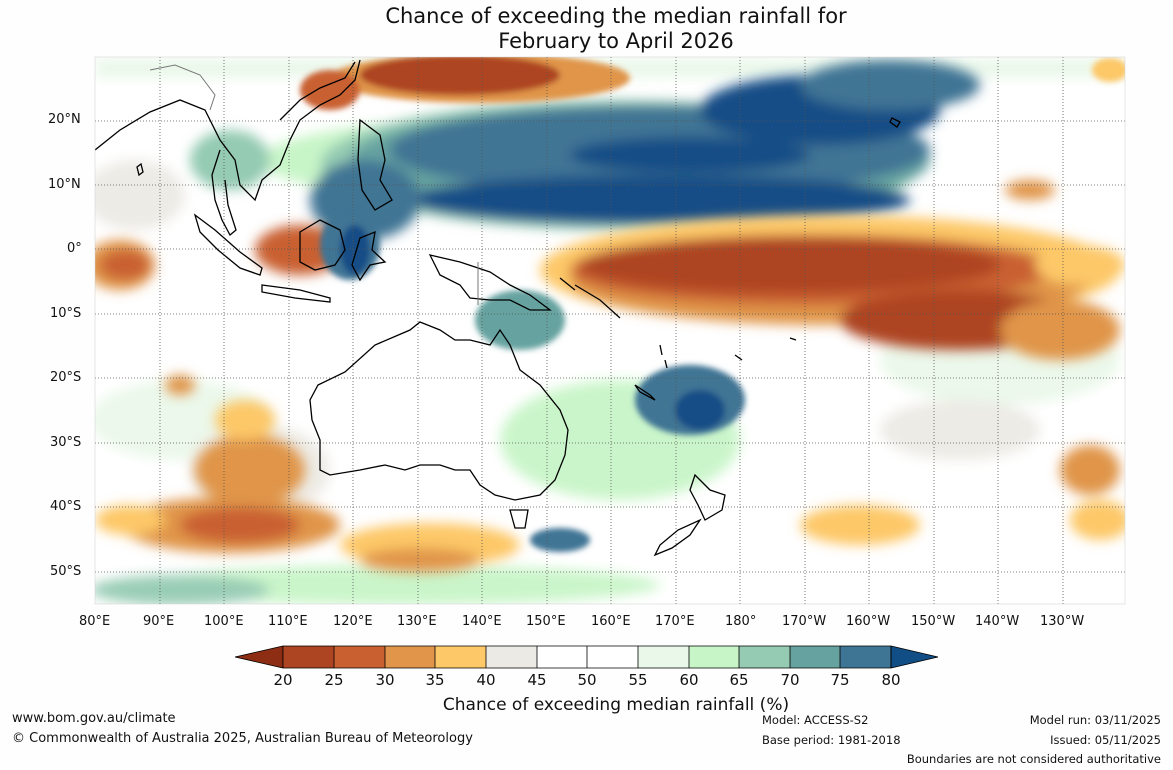  Describe the element at coordinates (815, 720) in the screenshot. I see `model-label: Model: ACCESS-S2` at that location.